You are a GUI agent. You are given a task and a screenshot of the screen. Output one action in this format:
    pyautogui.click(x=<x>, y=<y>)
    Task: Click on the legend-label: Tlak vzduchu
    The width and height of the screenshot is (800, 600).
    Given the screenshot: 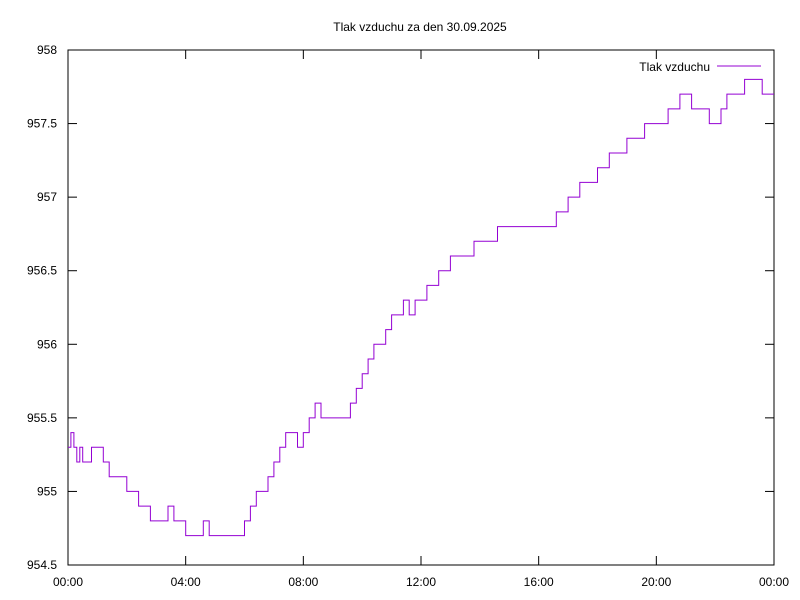 What is the action you would take?
    pyautogui.click(x=674, y=67)
    